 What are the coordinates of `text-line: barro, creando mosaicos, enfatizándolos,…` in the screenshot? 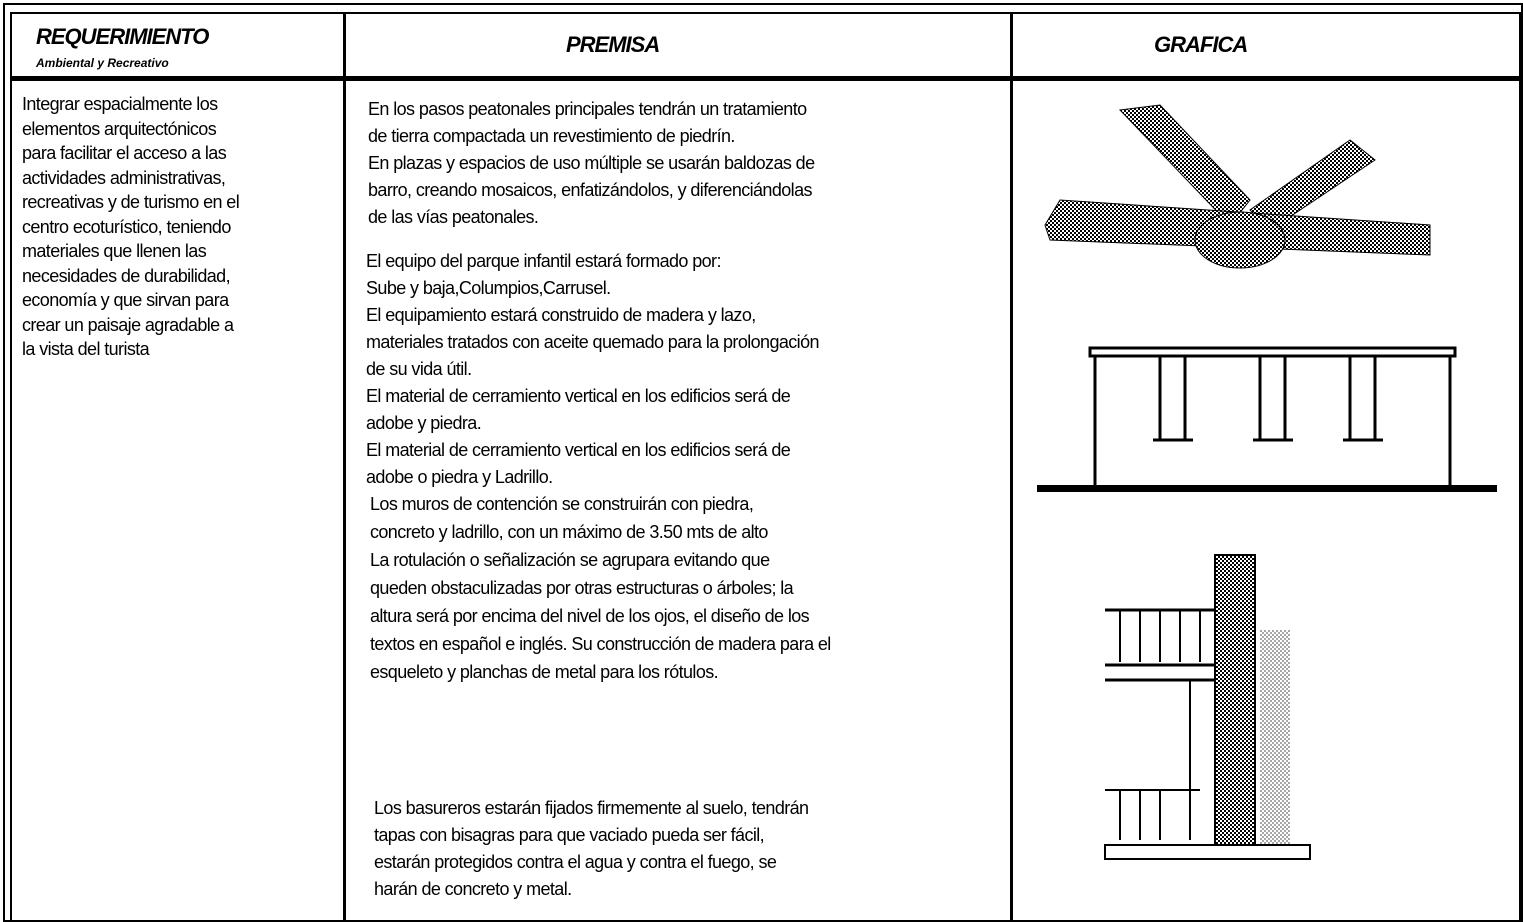 It's located at (590, 190).